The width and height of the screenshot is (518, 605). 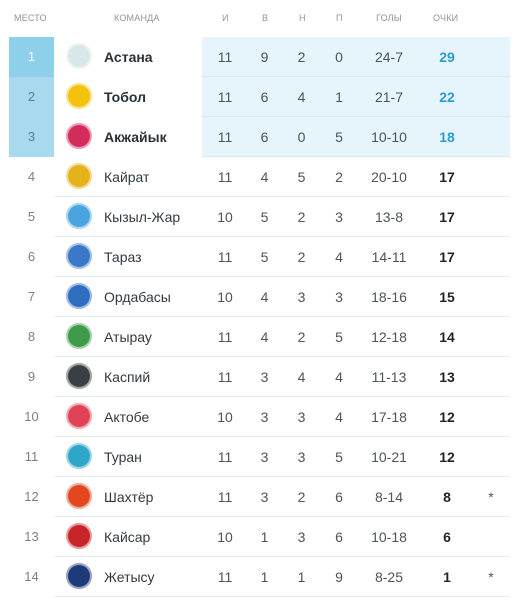 What do you see at coordinates (127, 177) in the screenshot?
I see `team-name: Кайрат` at bounding box center [127, 177].